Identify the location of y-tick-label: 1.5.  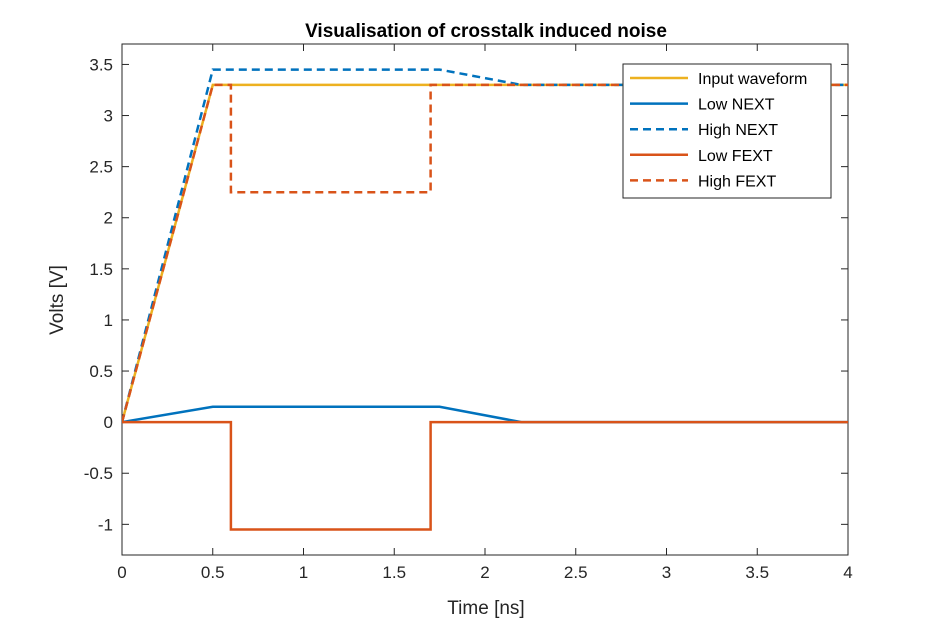
(101, 269).